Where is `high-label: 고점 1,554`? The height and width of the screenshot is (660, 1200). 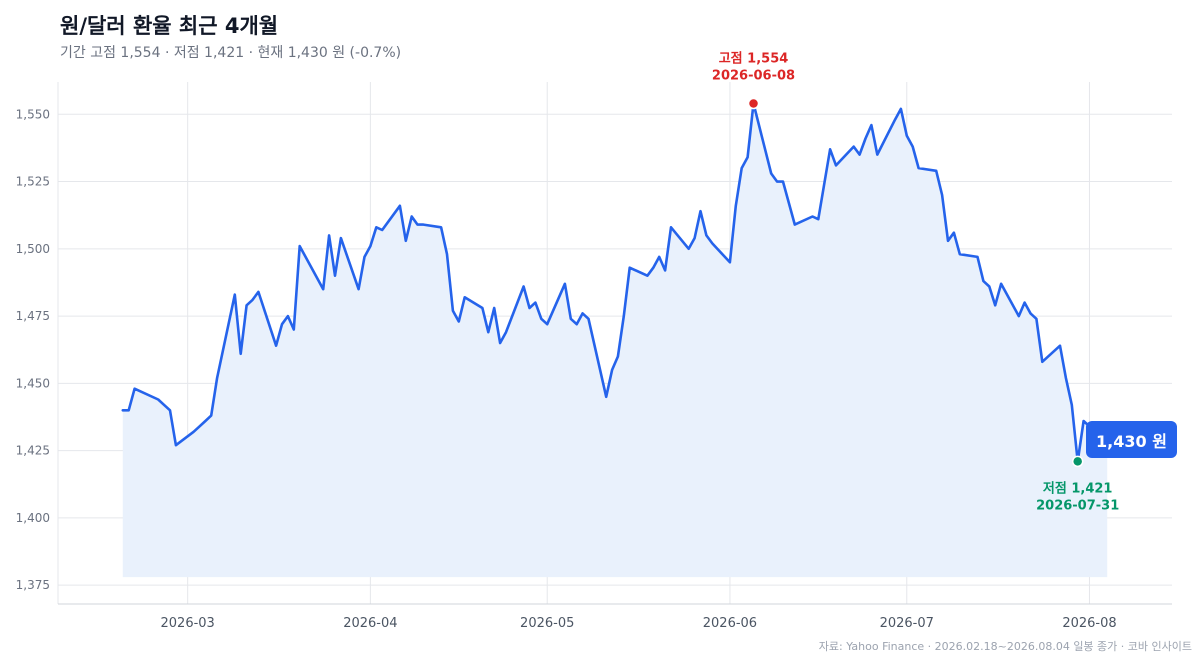 high-label: 고점 1,554 is located at coordinates (754, 59).